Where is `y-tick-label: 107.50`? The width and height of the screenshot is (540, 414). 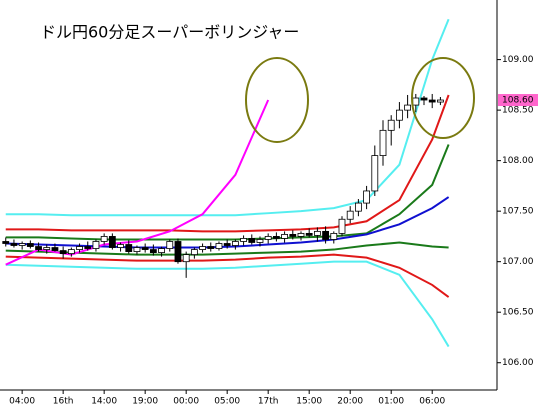 y-tick-label: 107.50 is located at coordinates (518, 212).